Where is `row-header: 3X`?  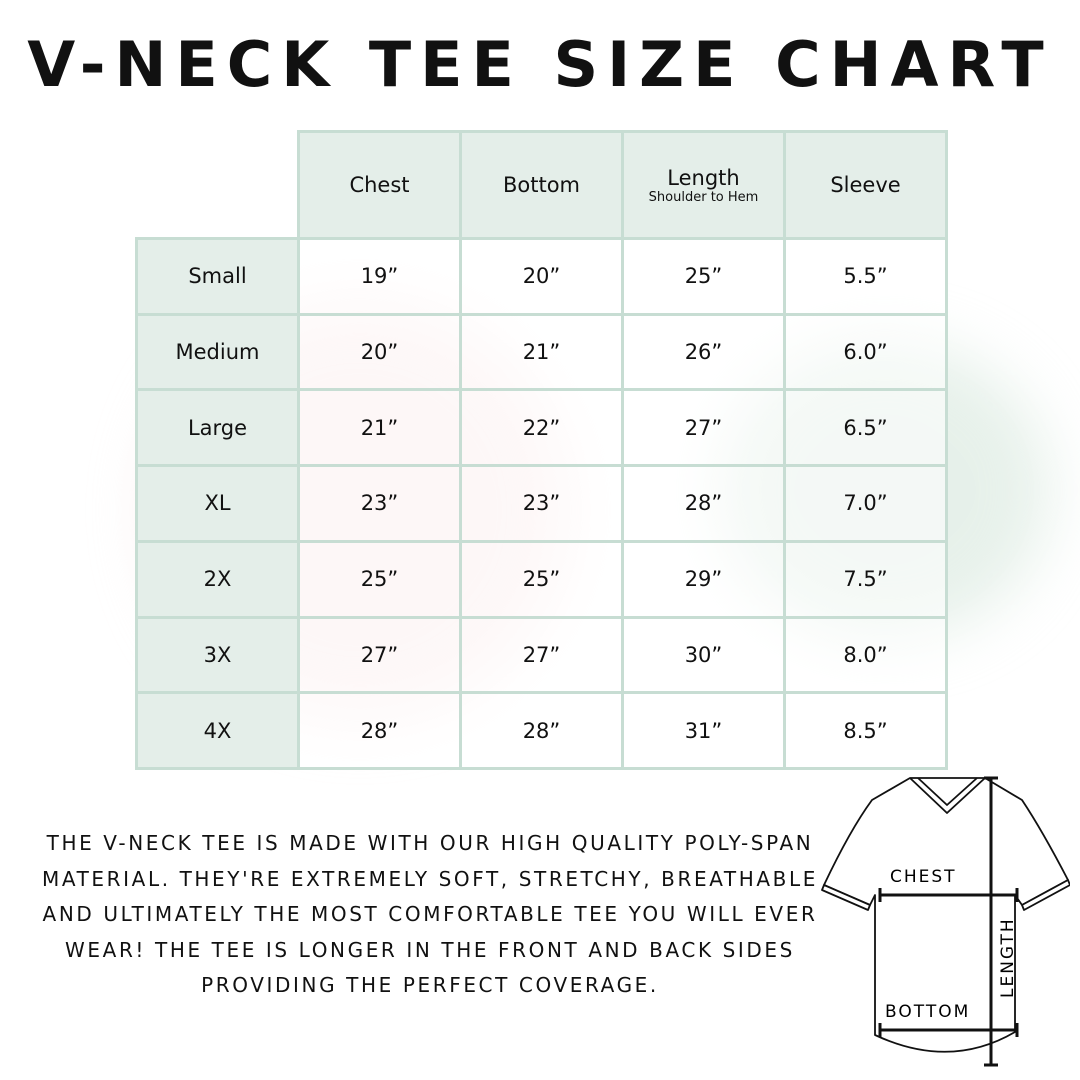
row-header: 3X is located at coordinates (217, 655).